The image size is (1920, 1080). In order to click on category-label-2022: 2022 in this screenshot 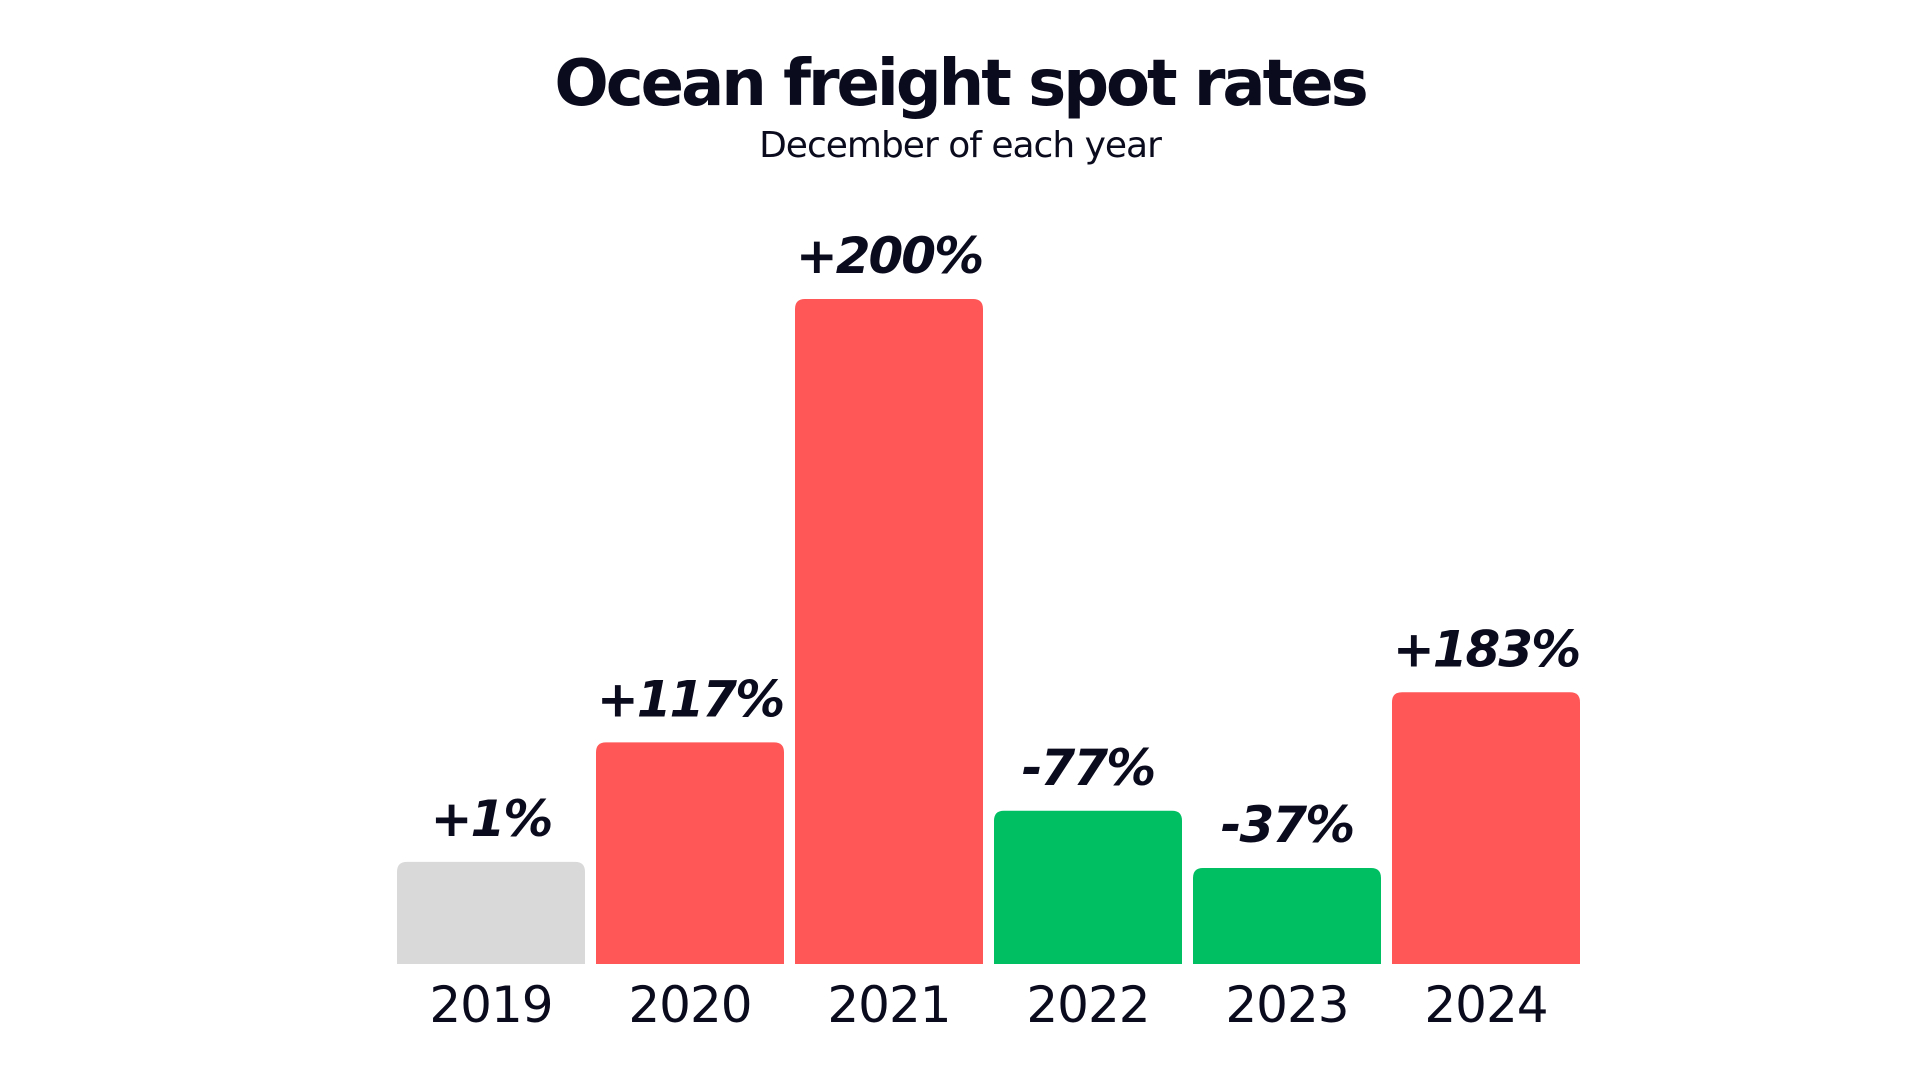, I will do `click(1087, 1005)`.